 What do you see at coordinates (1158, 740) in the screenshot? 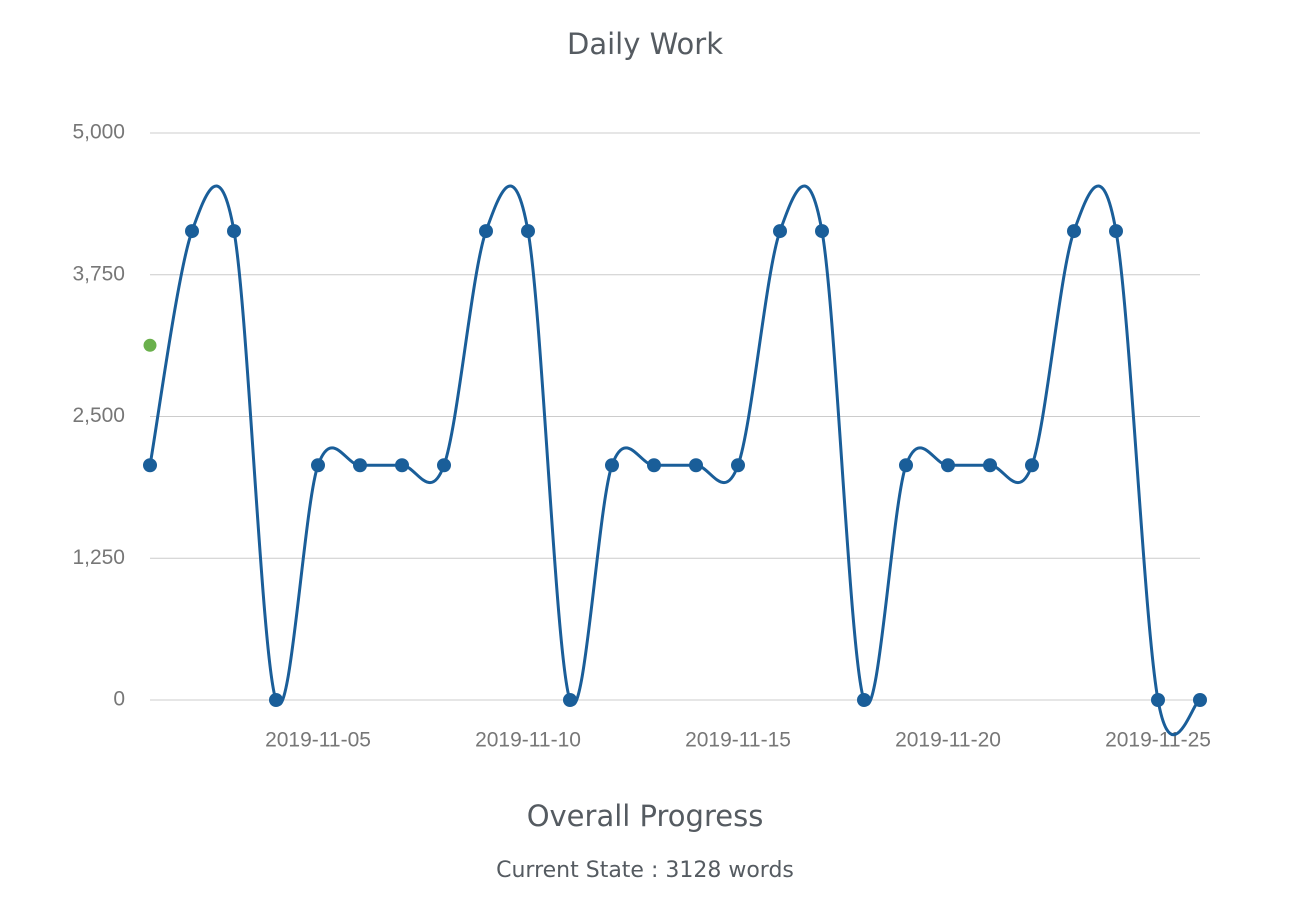
I see `x-tick-label: 2019-11-25` at bounding box center [1158, 740].